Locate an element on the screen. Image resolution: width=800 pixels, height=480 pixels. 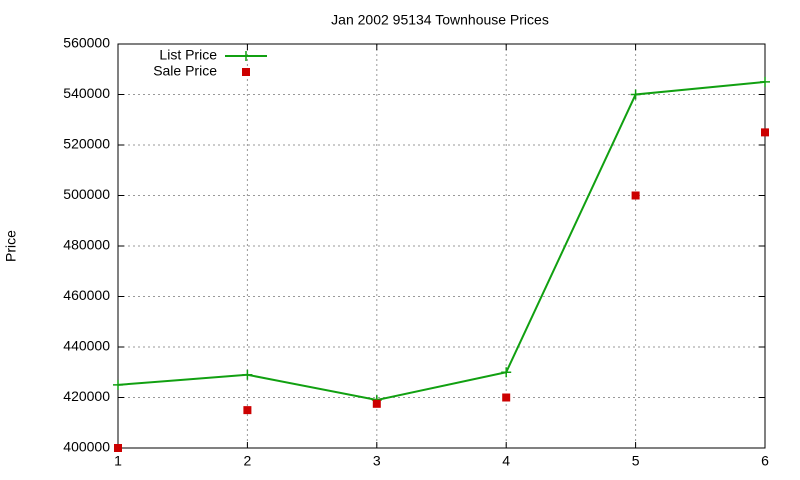
y-tick-label: 400000 is located at coordinates (86, 447).